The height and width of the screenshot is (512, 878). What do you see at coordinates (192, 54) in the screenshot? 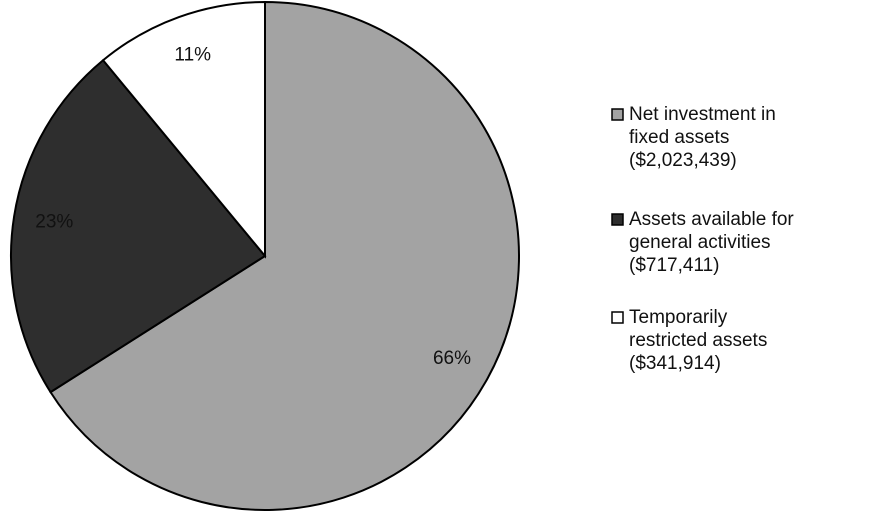
I see `slice-label: 11%` at bounding box center [192, 54].